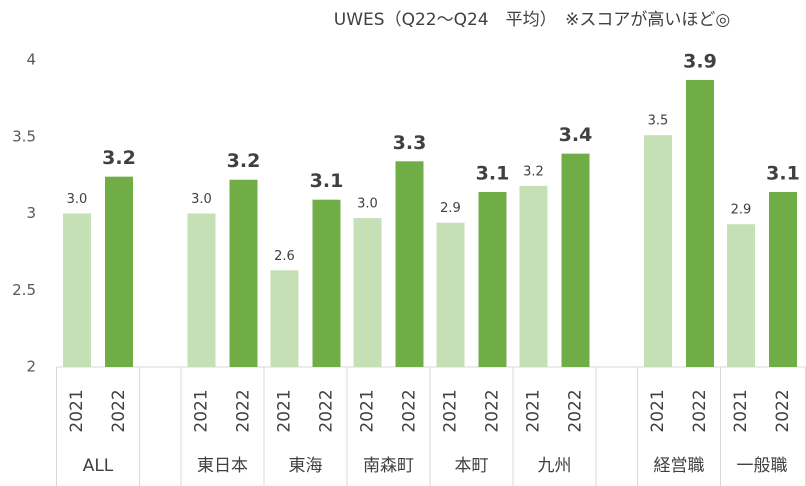 The height and width of the screenshot is (486, 806). What do you see at coordinates (410, 143) in the screenshot?
I see `value-label: 3.3` at bounding box center [410, 143].